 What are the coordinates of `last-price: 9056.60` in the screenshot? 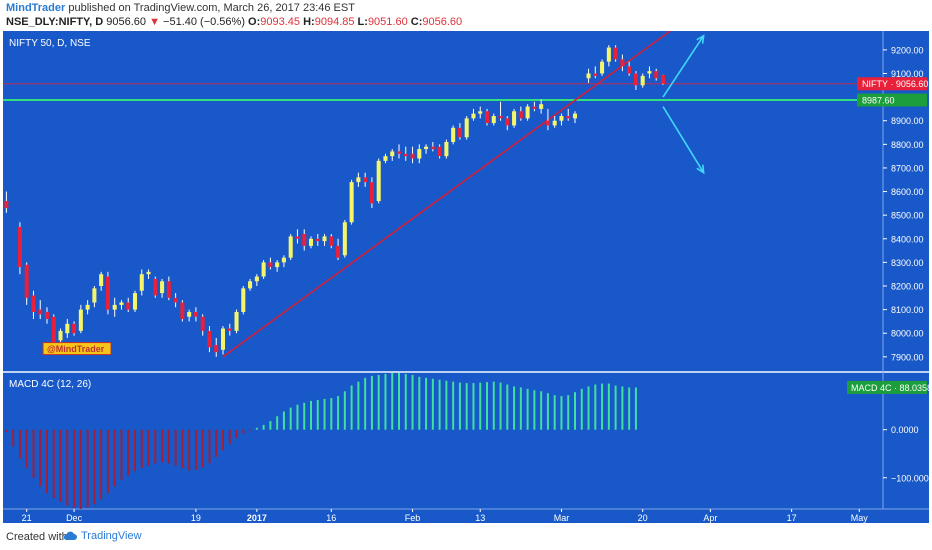 It's located at (126, 22).